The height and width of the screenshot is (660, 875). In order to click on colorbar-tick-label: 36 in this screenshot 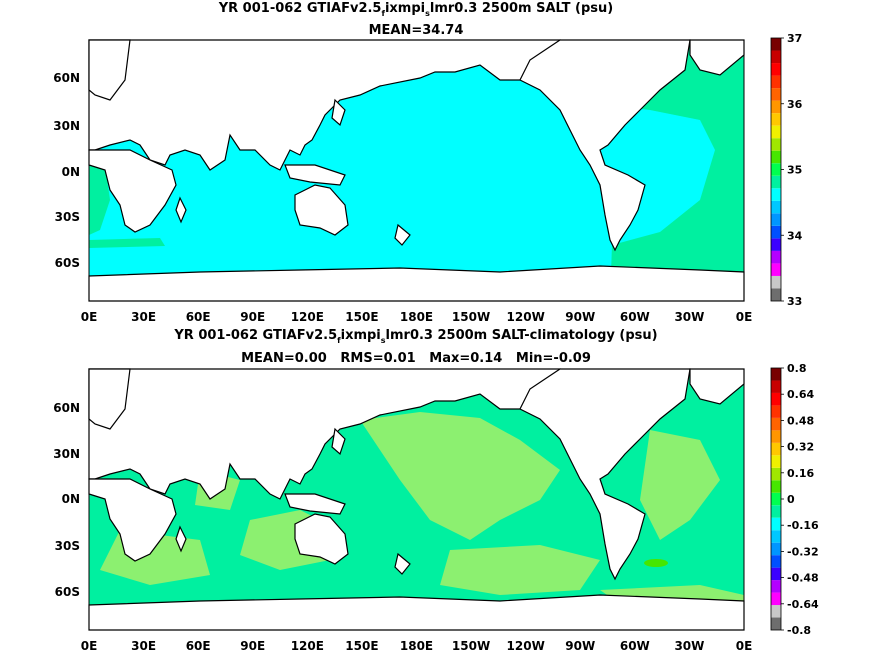, I will do `click(795, 104)`.